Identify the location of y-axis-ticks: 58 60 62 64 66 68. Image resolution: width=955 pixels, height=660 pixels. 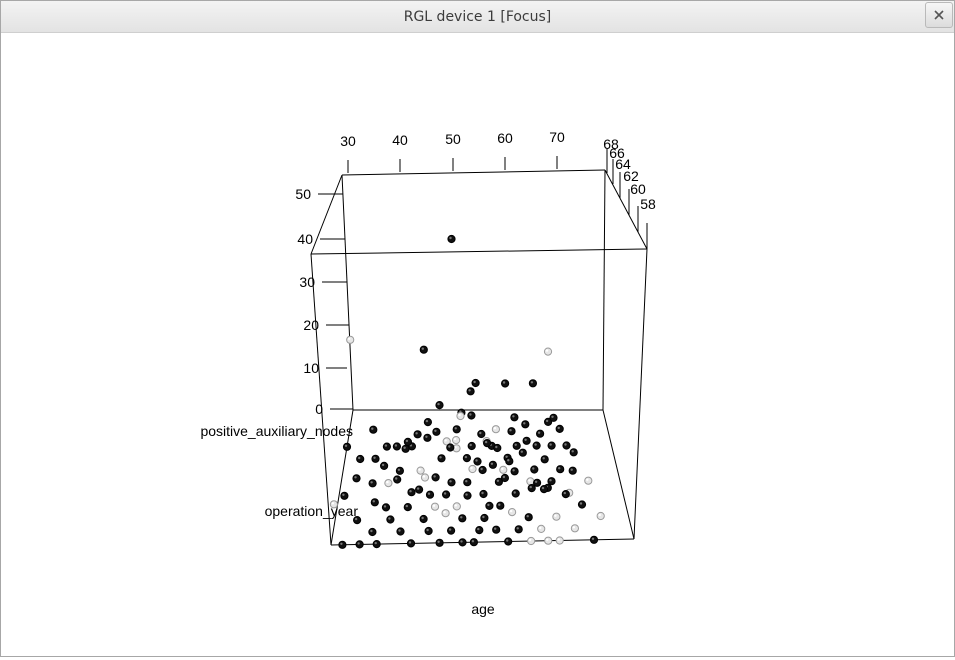
(629, 192).